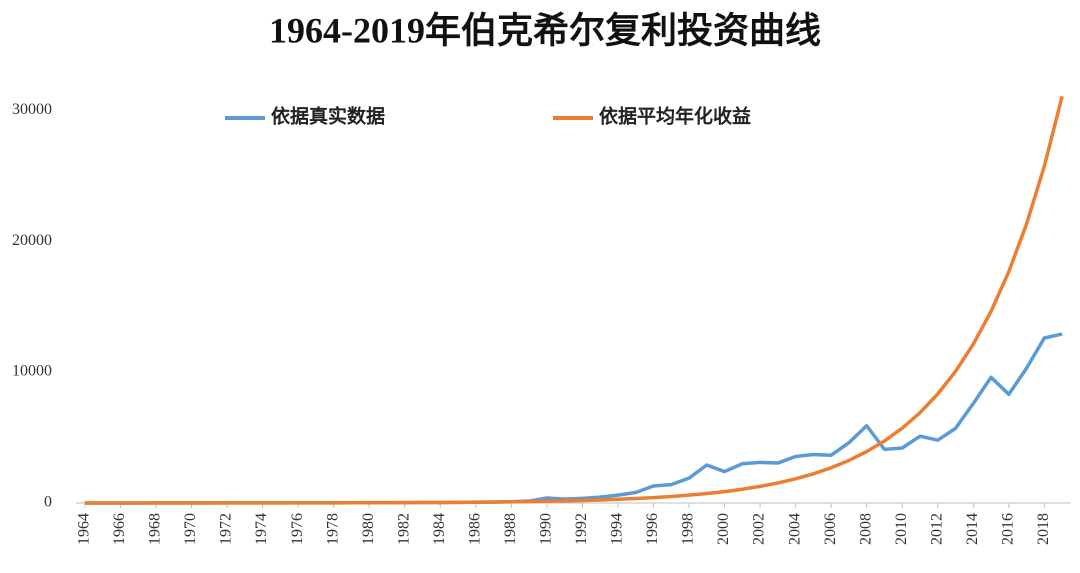 This screenshot has height=573, width=1080. What do you see at coordinates (1007, 529) in the screenshot?
I see `x-tick-label: 2016` at bounding box center [1007, 529].